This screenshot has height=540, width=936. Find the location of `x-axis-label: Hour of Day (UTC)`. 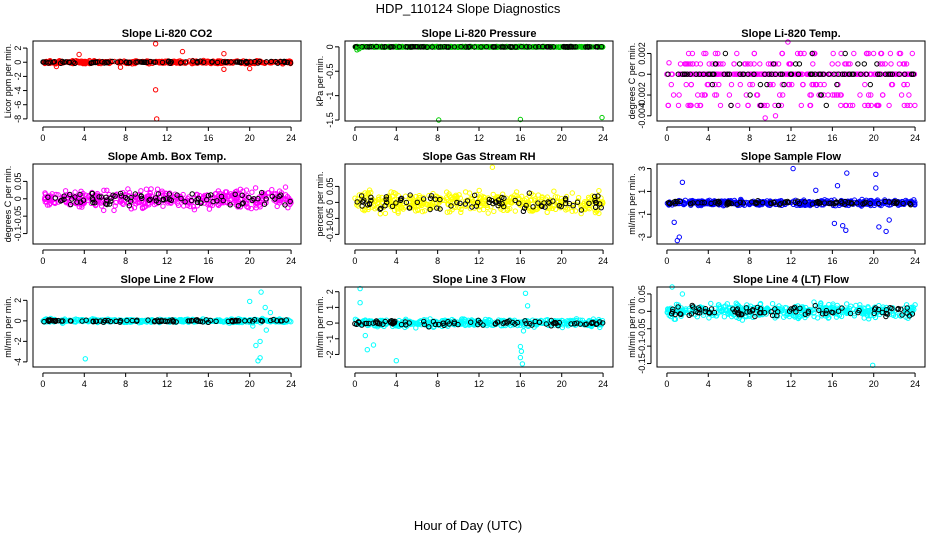

x-axis-label: Hour of Day (UTC) is located at coordinates (468, 525).